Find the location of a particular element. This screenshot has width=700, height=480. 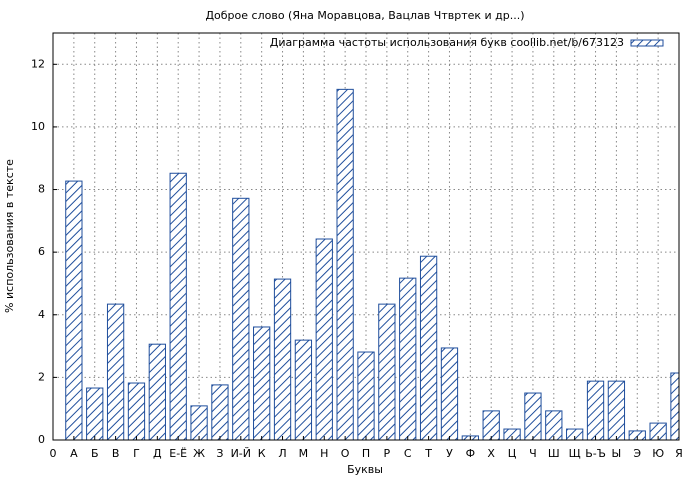

x-tick-label: С is located at coordinates (408, 453).